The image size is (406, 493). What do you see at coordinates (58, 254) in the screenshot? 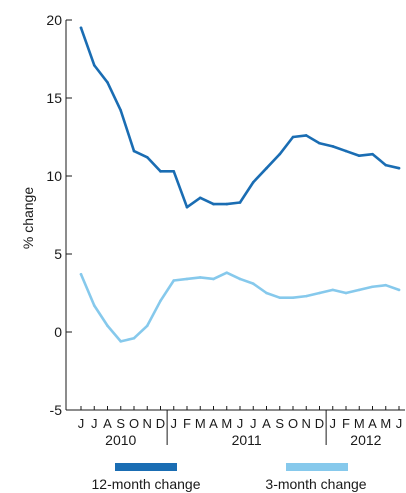
I see `y-tick-label: 5` at bounding box center [58, 254].